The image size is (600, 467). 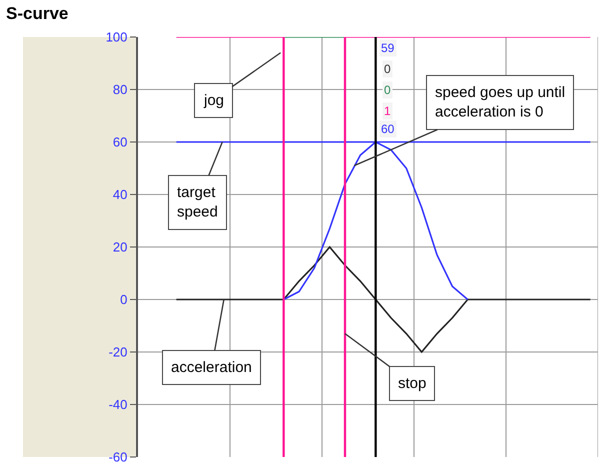 What do you see at coordinates (120, 194) in the screenshot?
I see `y-tick-label: 40` at bounding box center [120, 194].